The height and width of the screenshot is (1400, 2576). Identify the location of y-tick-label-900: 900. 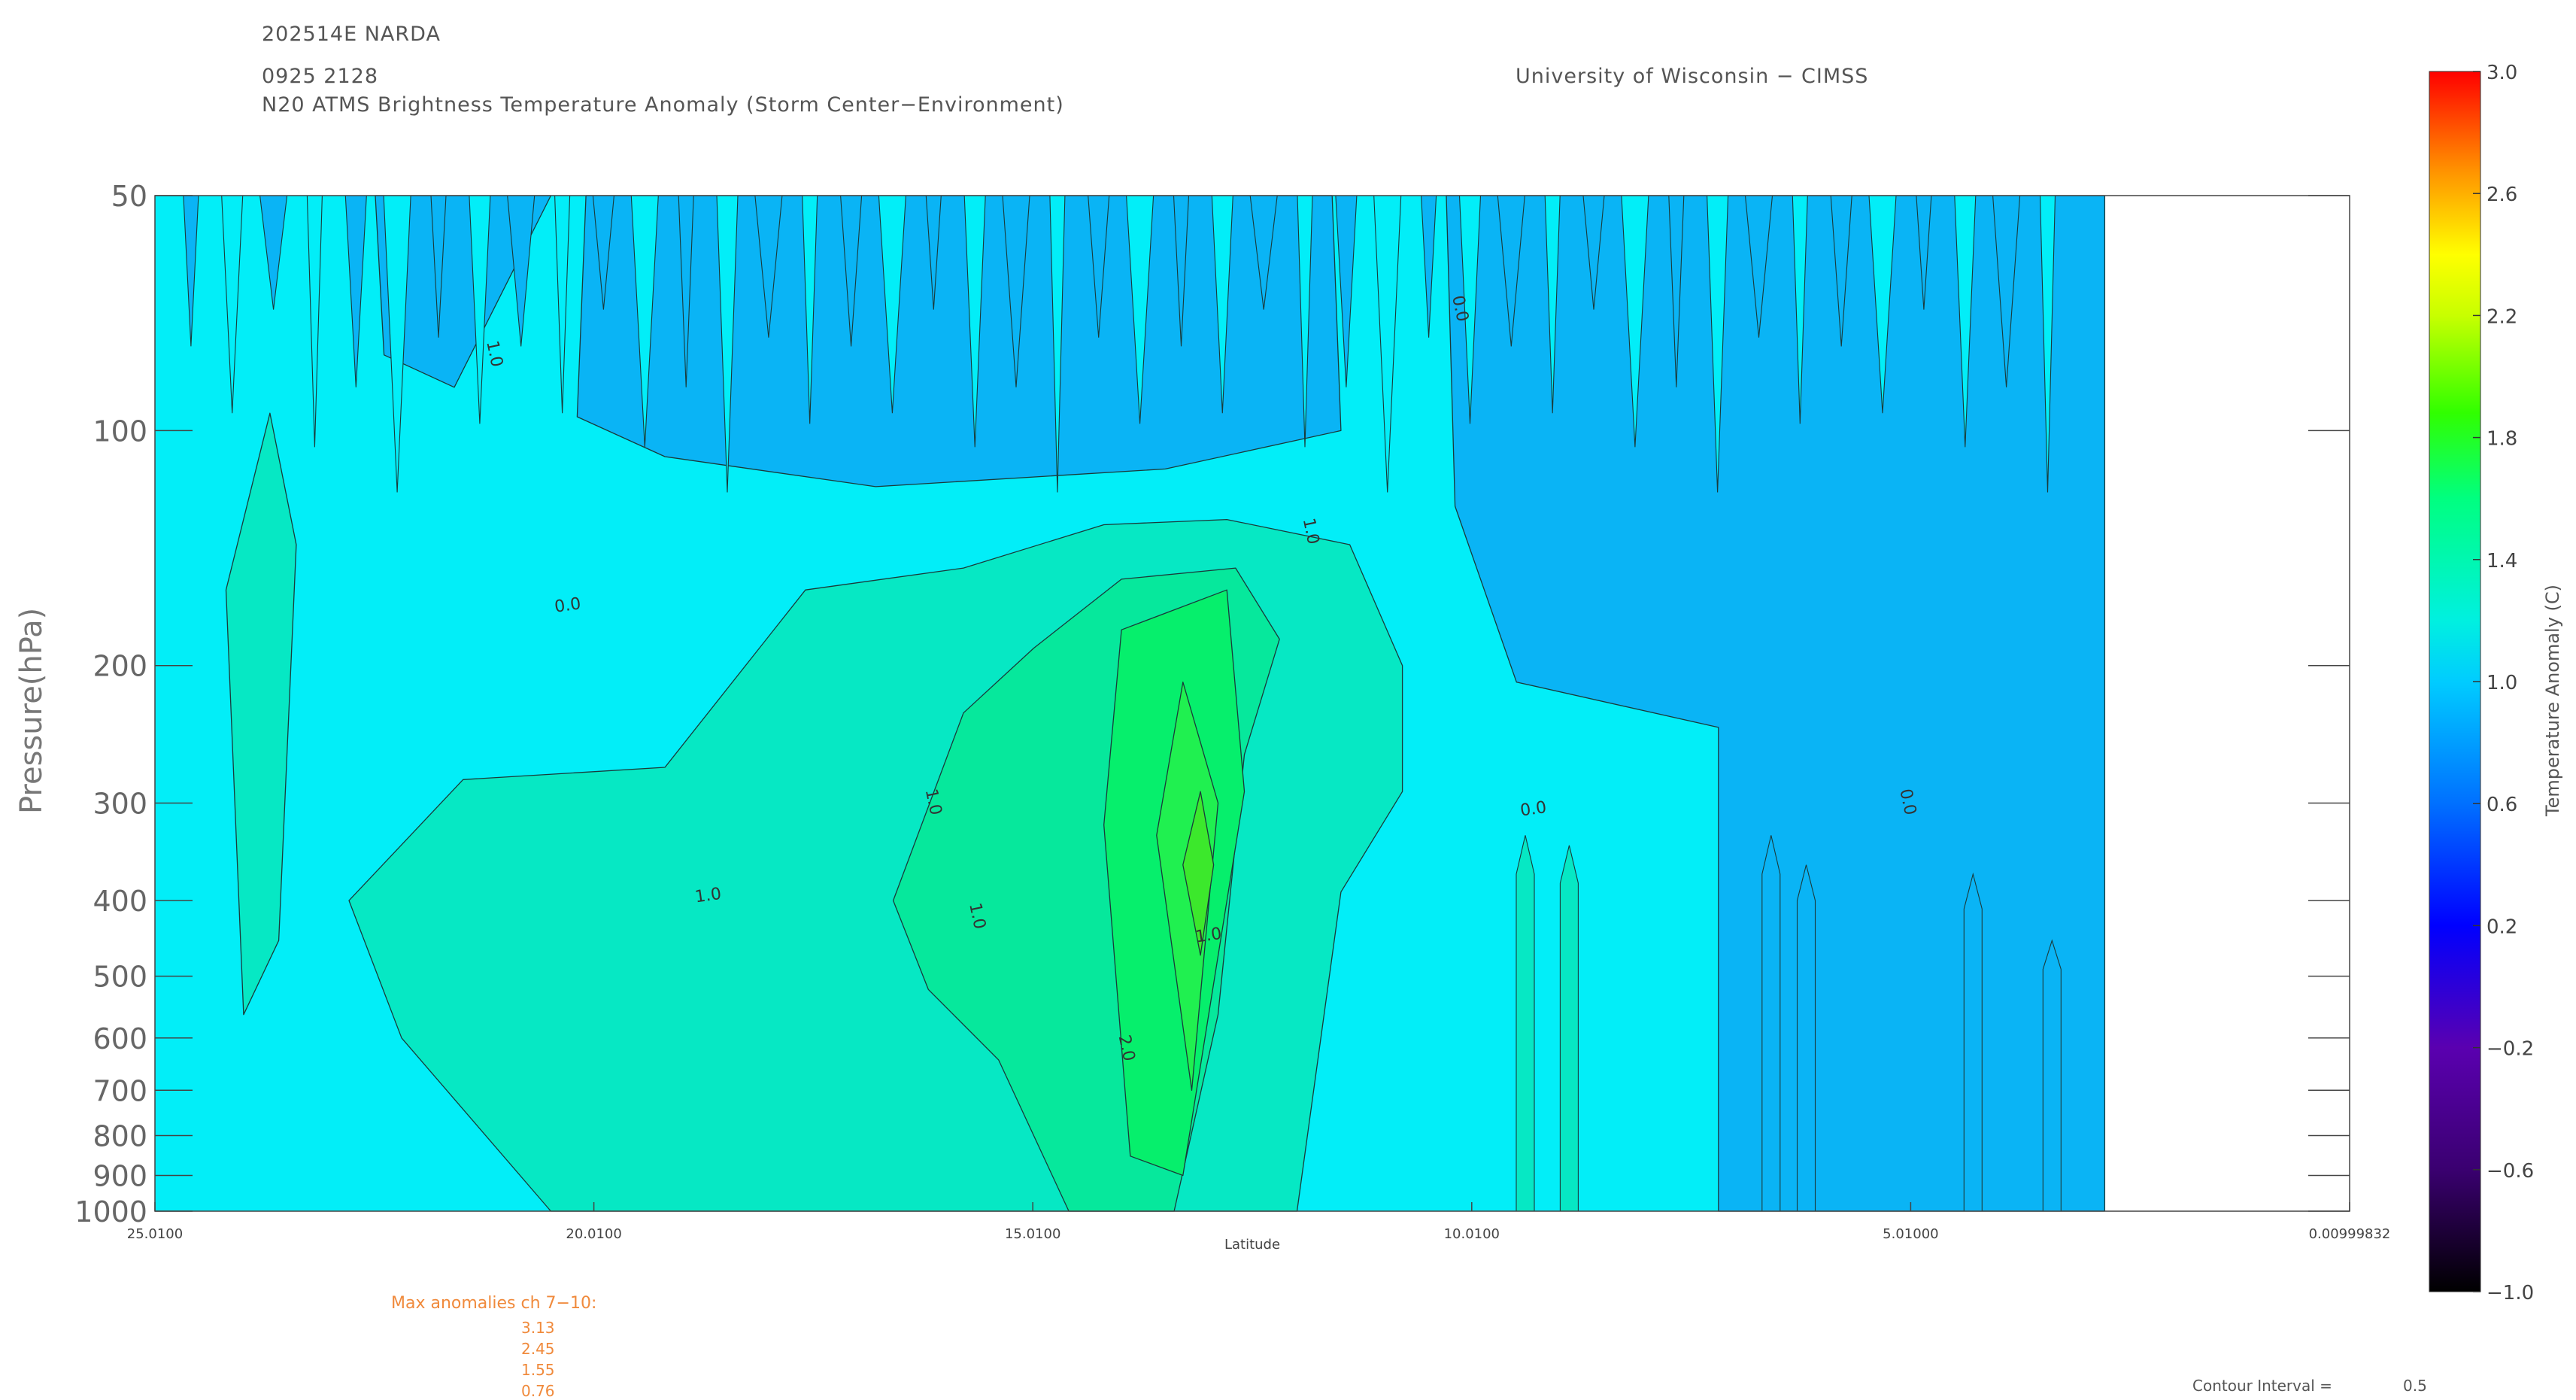
(120, 1176).